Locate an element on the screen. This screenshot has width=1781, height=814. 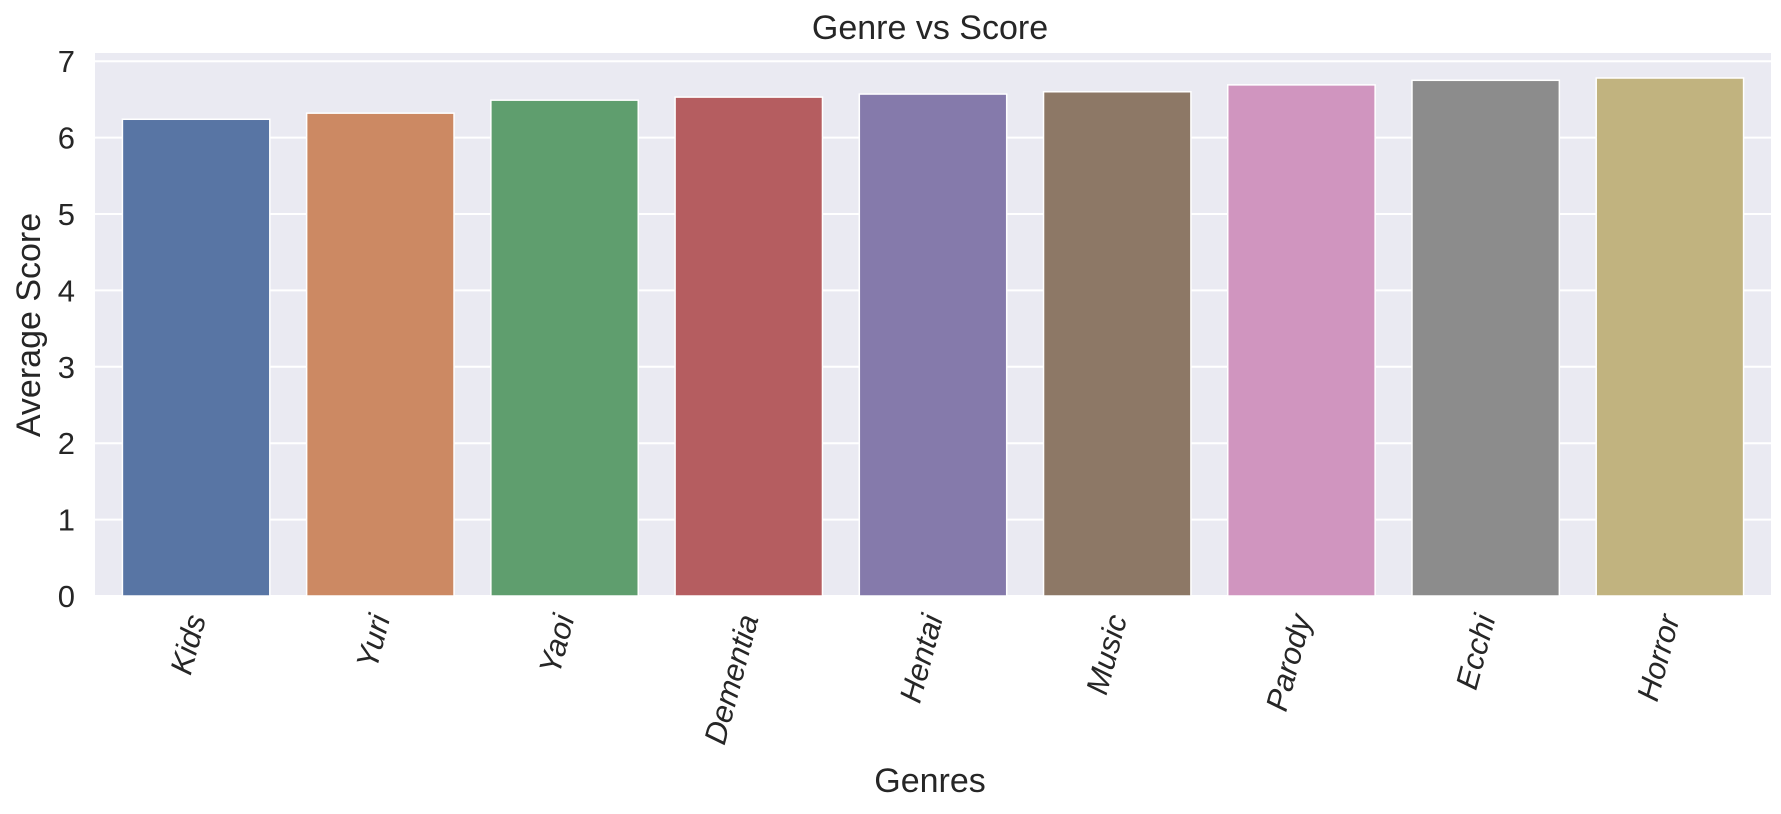
x-tick-label: Dementia is located at coordinates (731, 679).